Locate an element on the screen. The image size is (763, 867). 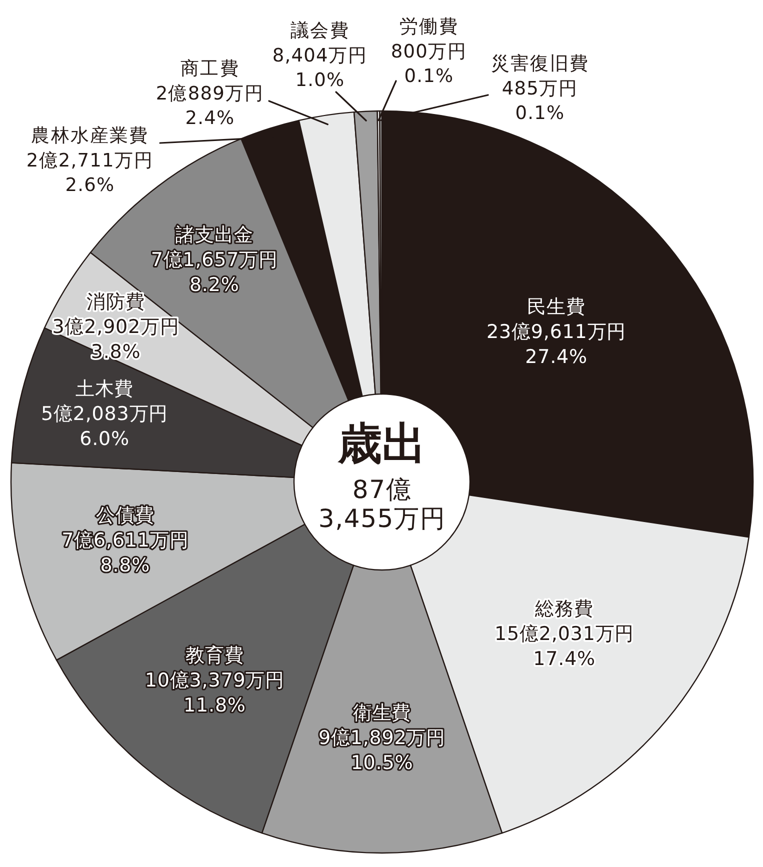
title: 歳出 is located at coordinates (382, 444).